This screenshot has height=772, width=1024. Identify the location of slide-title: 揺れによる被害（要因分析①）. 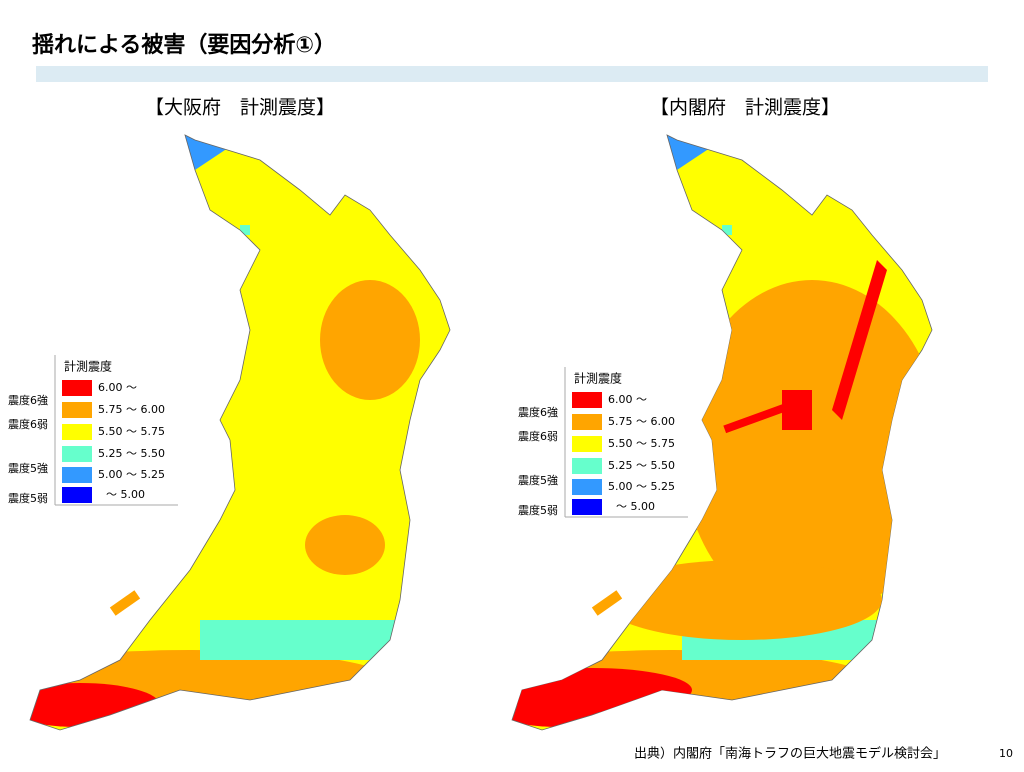
(184, 45).